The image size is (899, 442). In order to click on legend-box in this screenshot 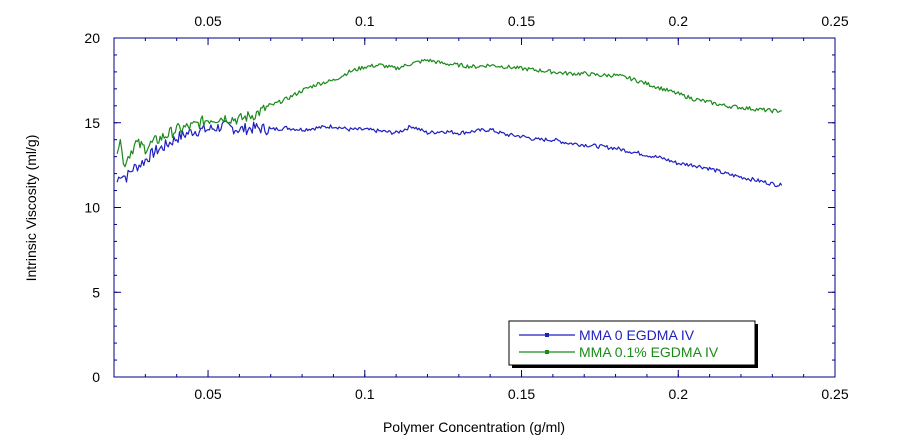, I will do `click(632, 343)`.